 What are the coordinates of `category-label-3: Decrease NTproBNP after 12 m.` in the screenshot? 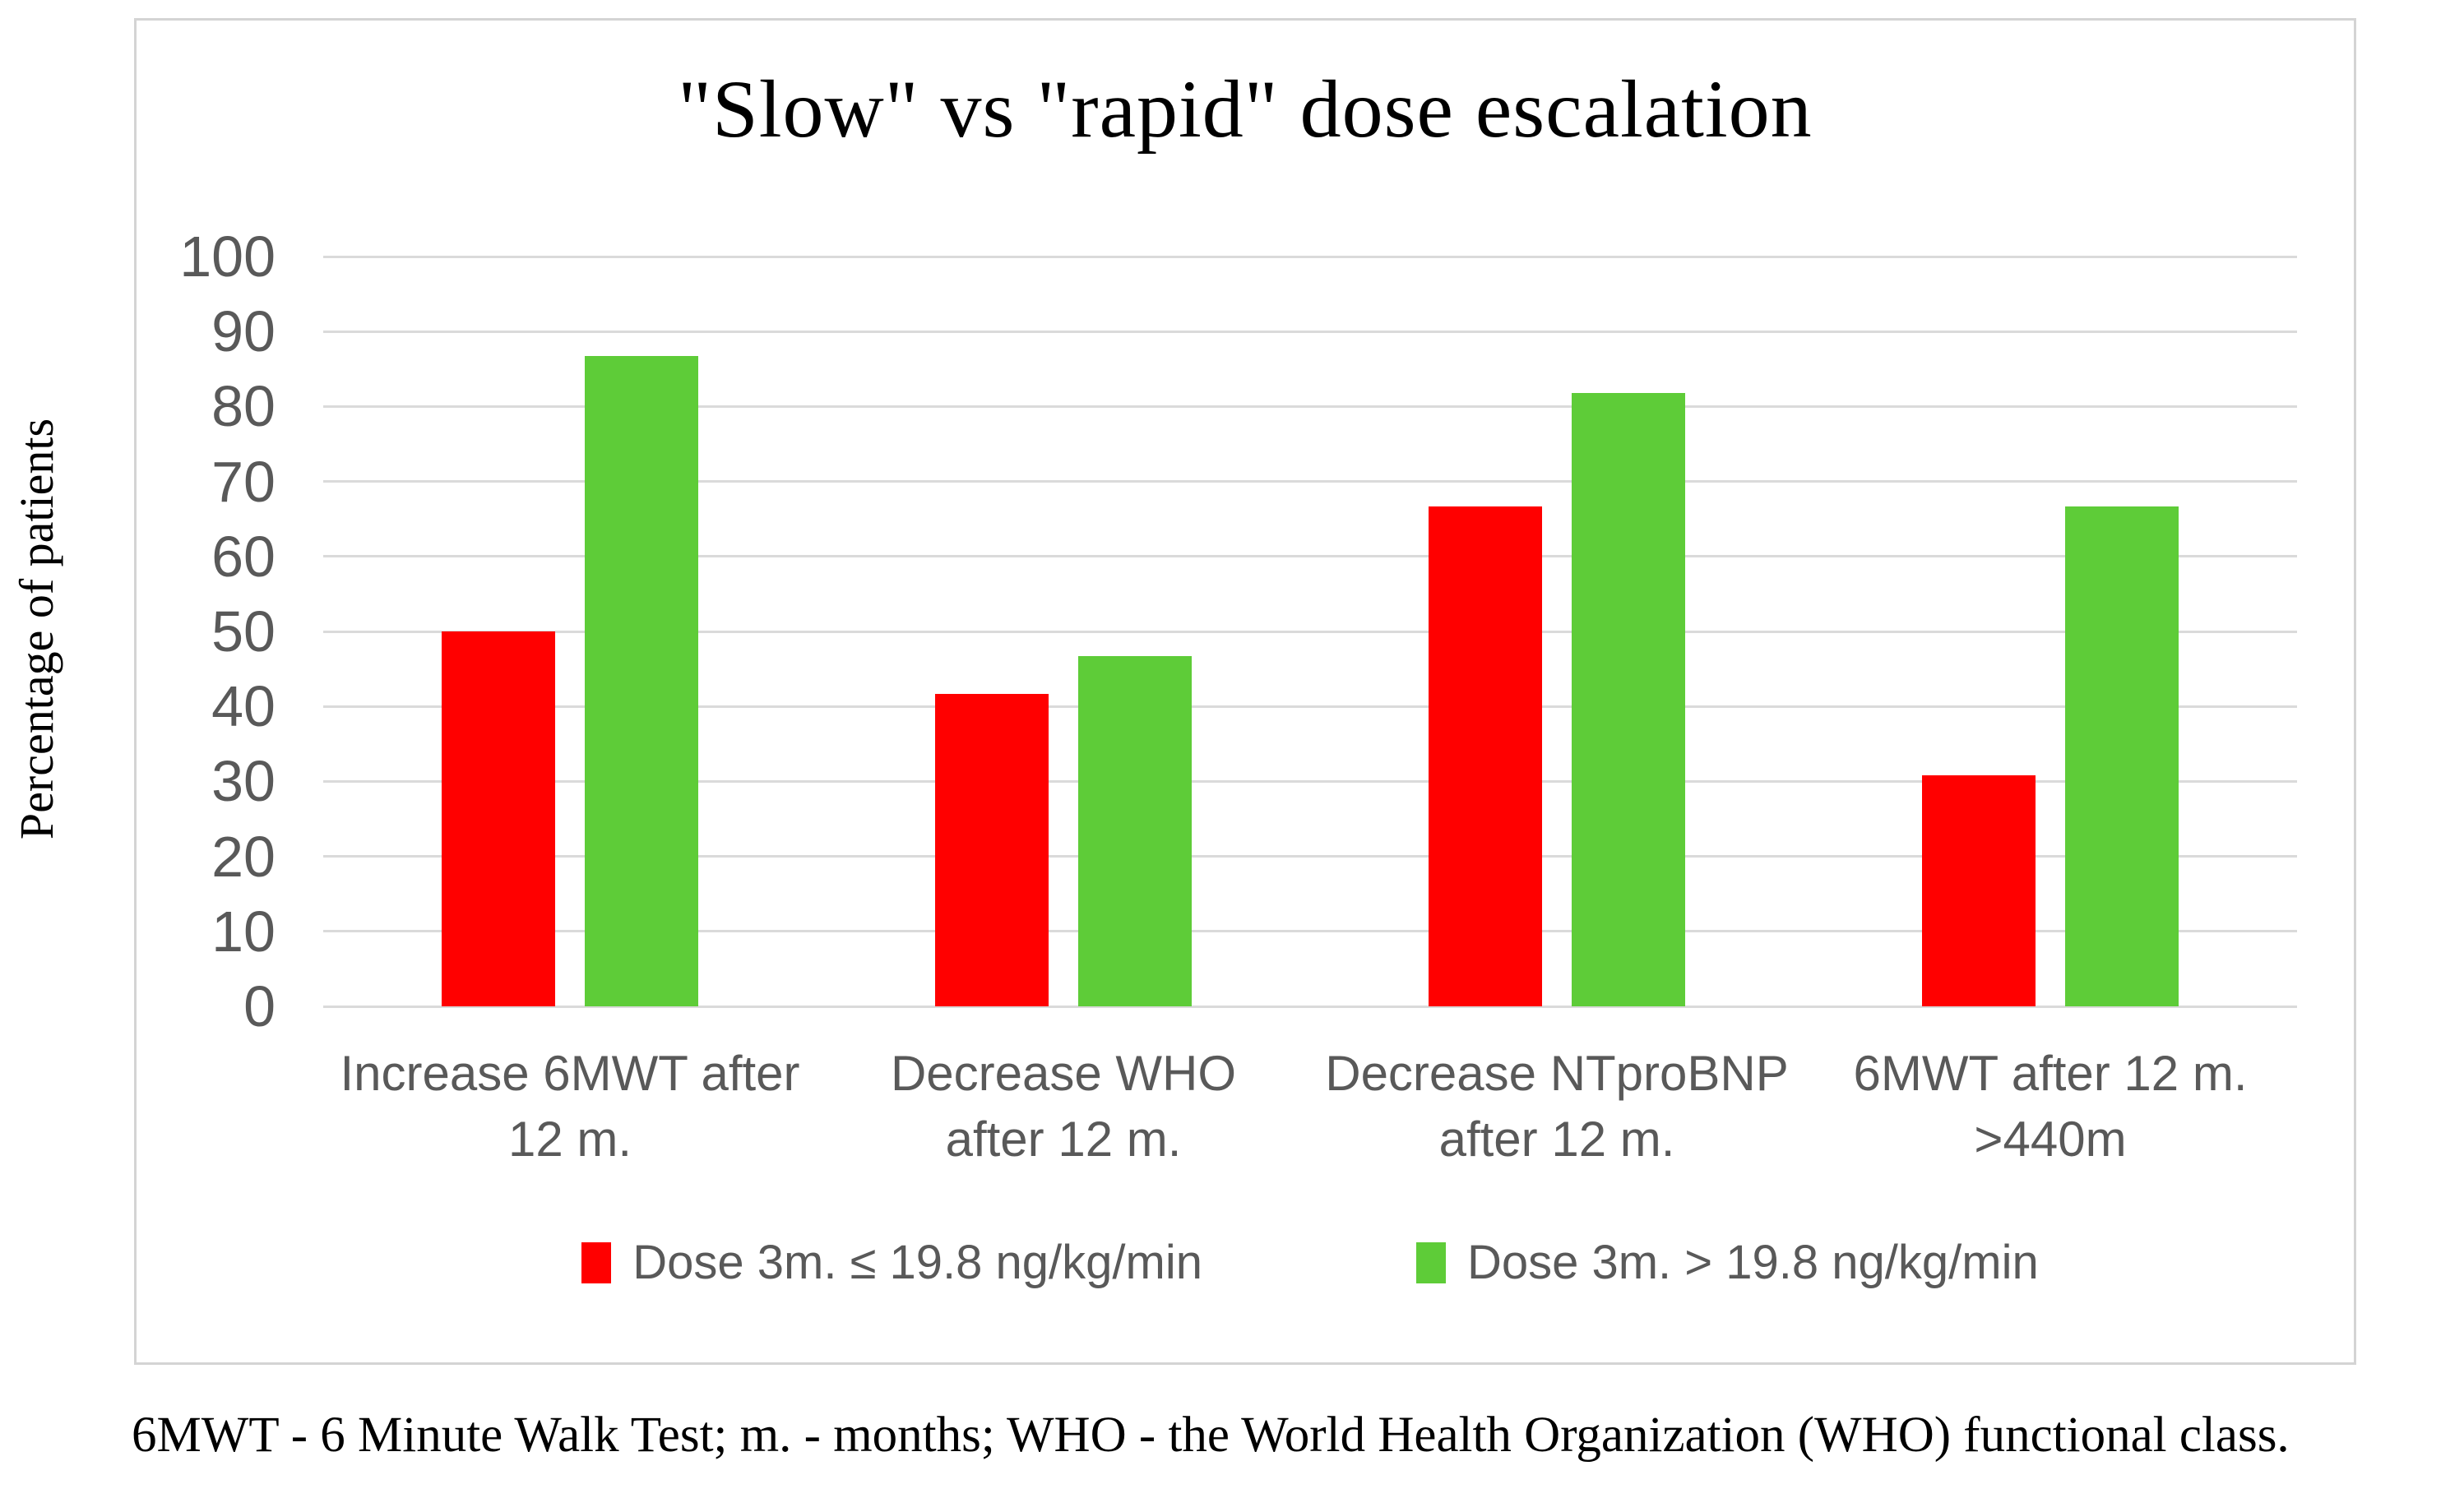 It's located at (1557, 1106).